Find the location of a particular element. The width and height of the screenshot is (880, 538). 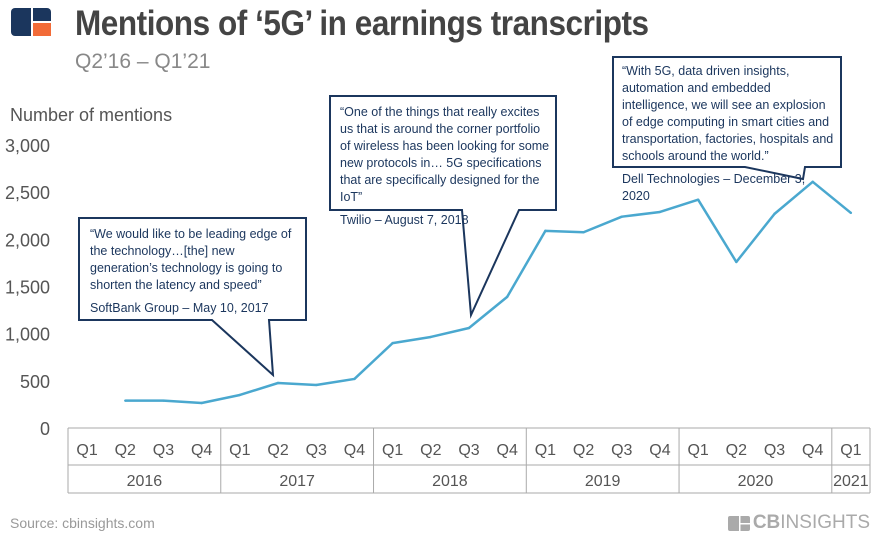

year-label: 2017 is located at coordinates (297, 481).